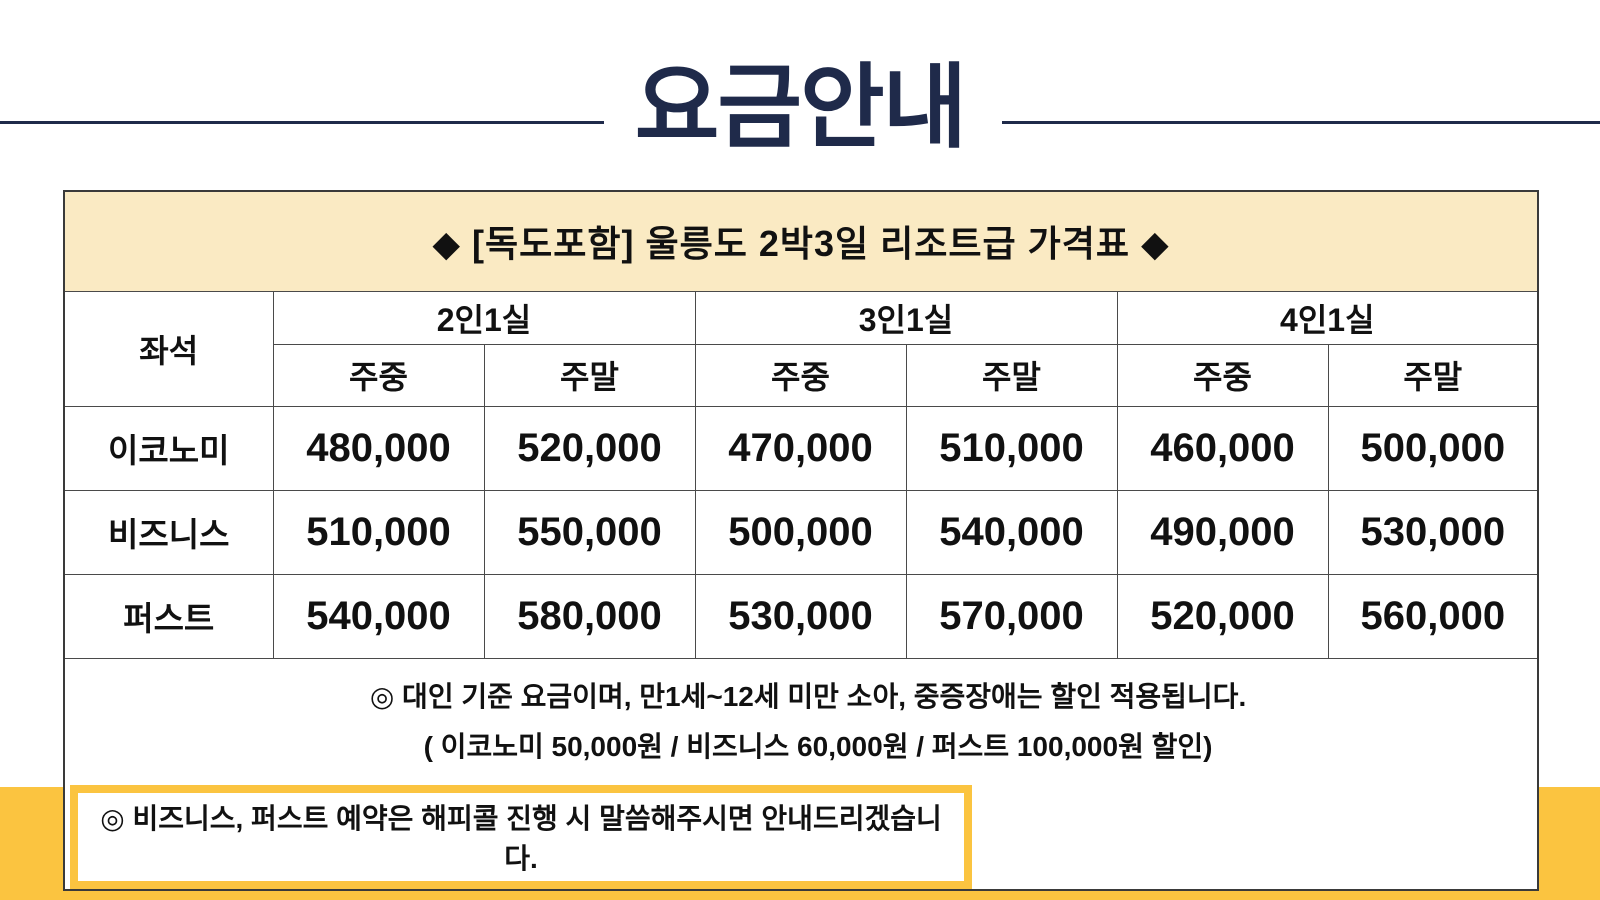  Describe the element at coordinates (302, 122) in the screenshot. I see `title-divider-left` at that location.